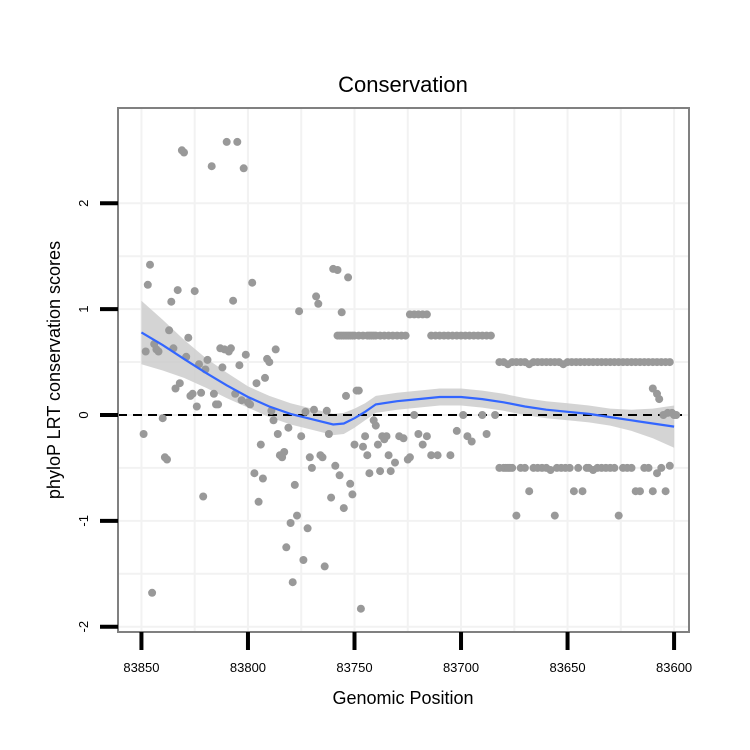 This screenshot has width=750, height=750. I want to click on x-tick-label: 83700, so click(461, 667).